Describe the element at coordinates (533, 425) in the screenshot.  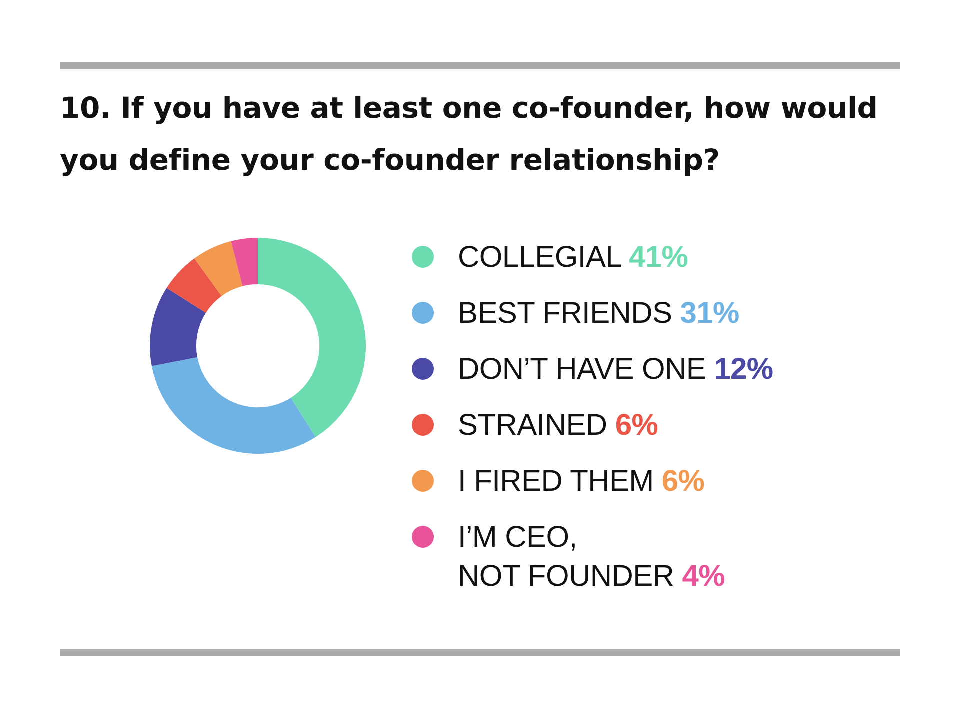
I see `legend-label: STRAINED` at that location.